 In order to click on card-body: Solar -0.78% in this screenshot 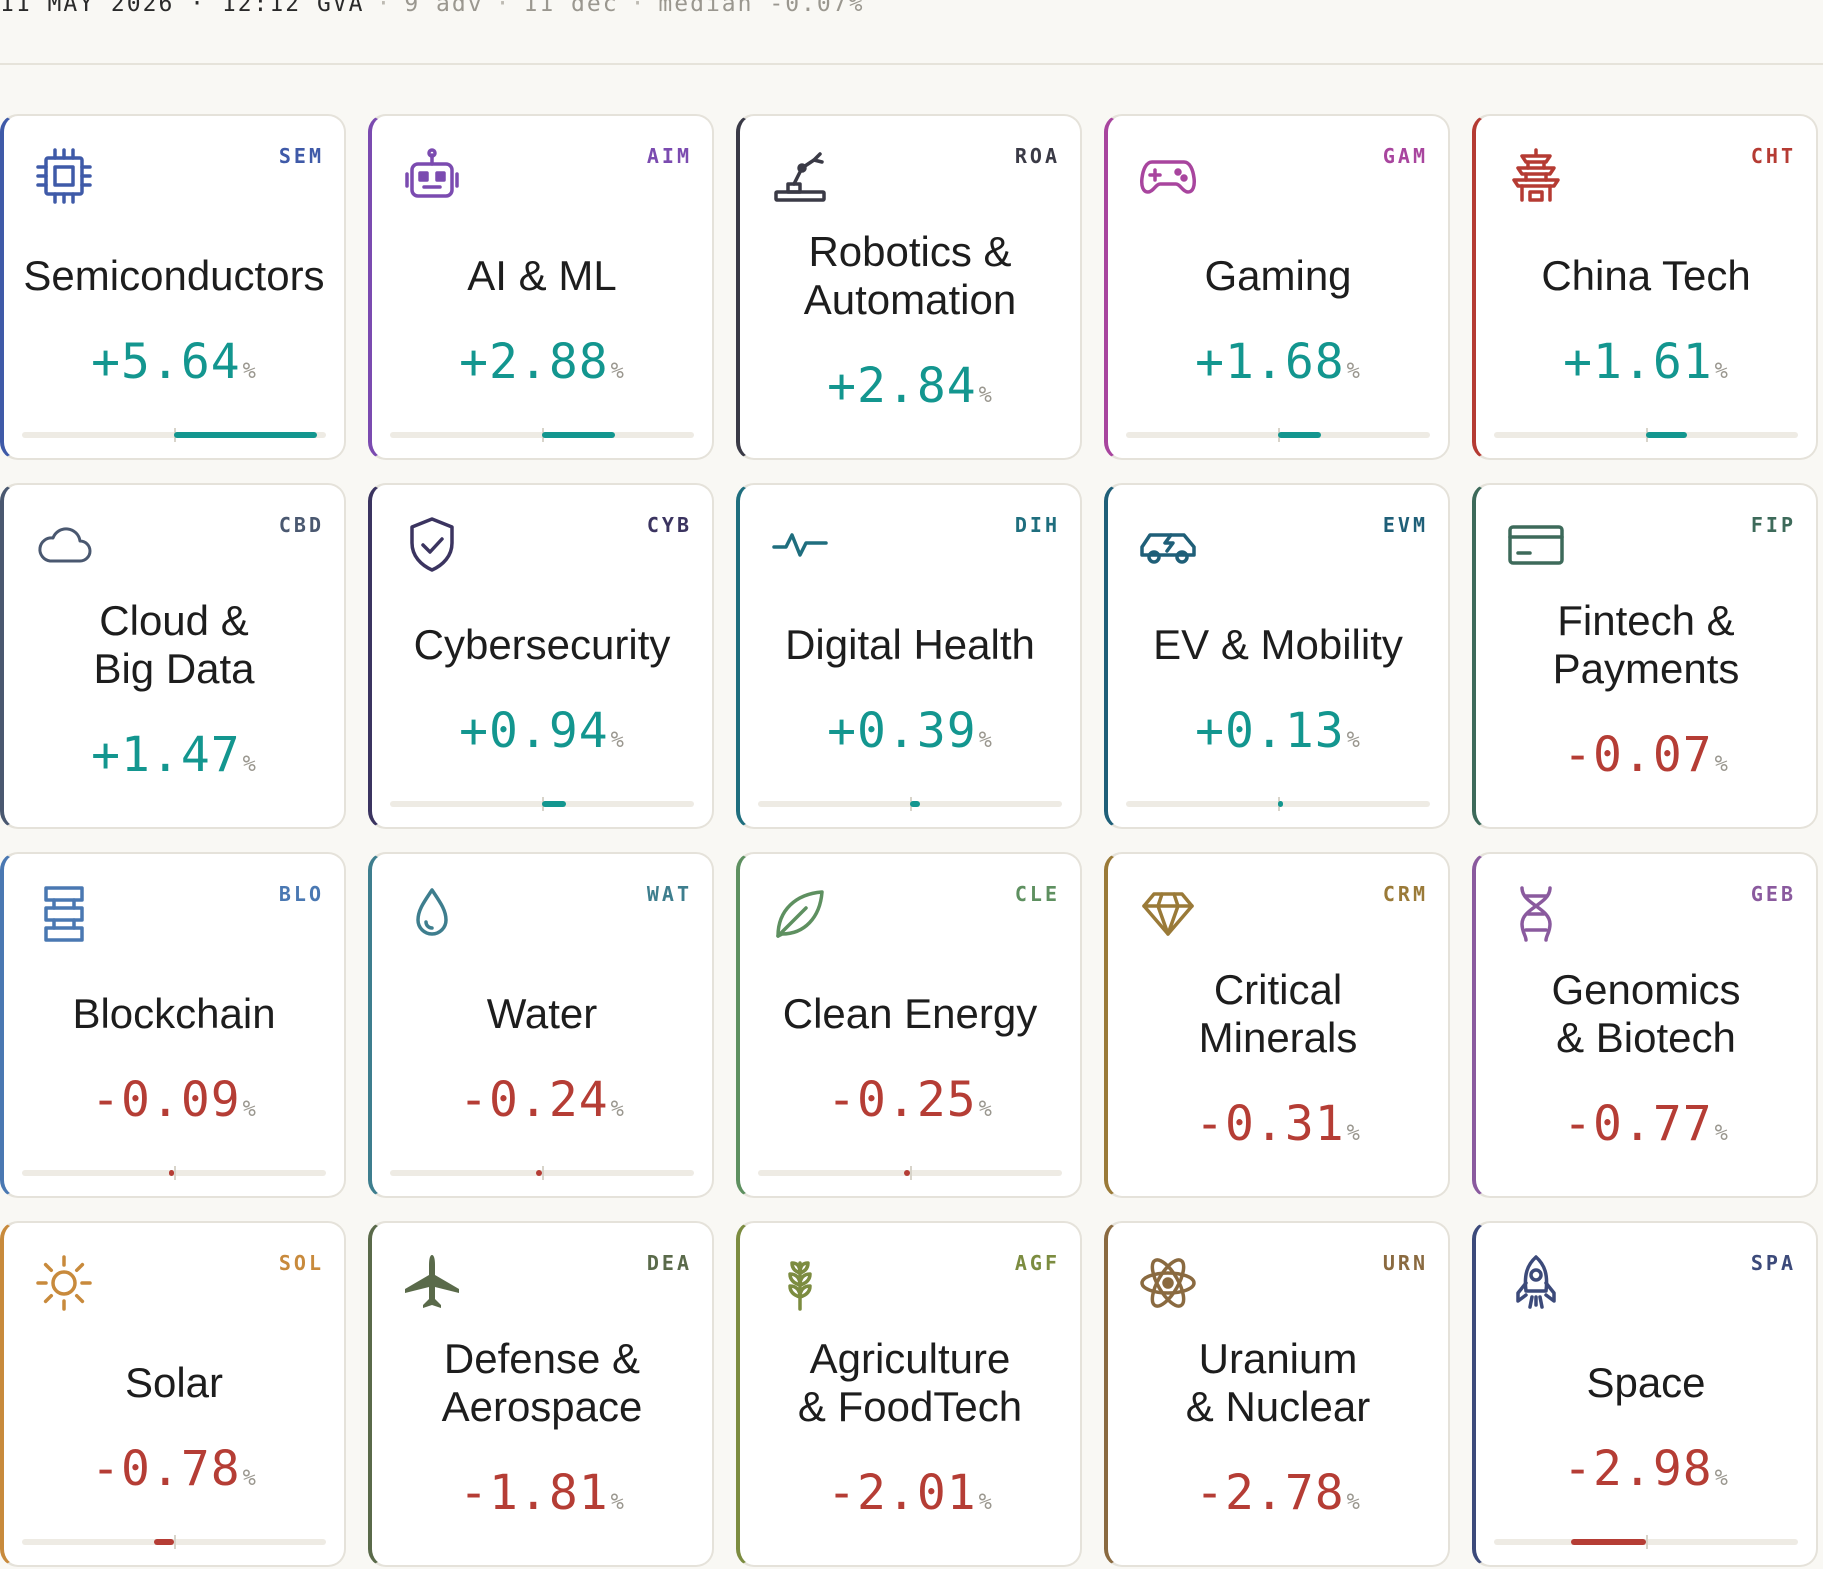, I will do `click(174, 1432)`.